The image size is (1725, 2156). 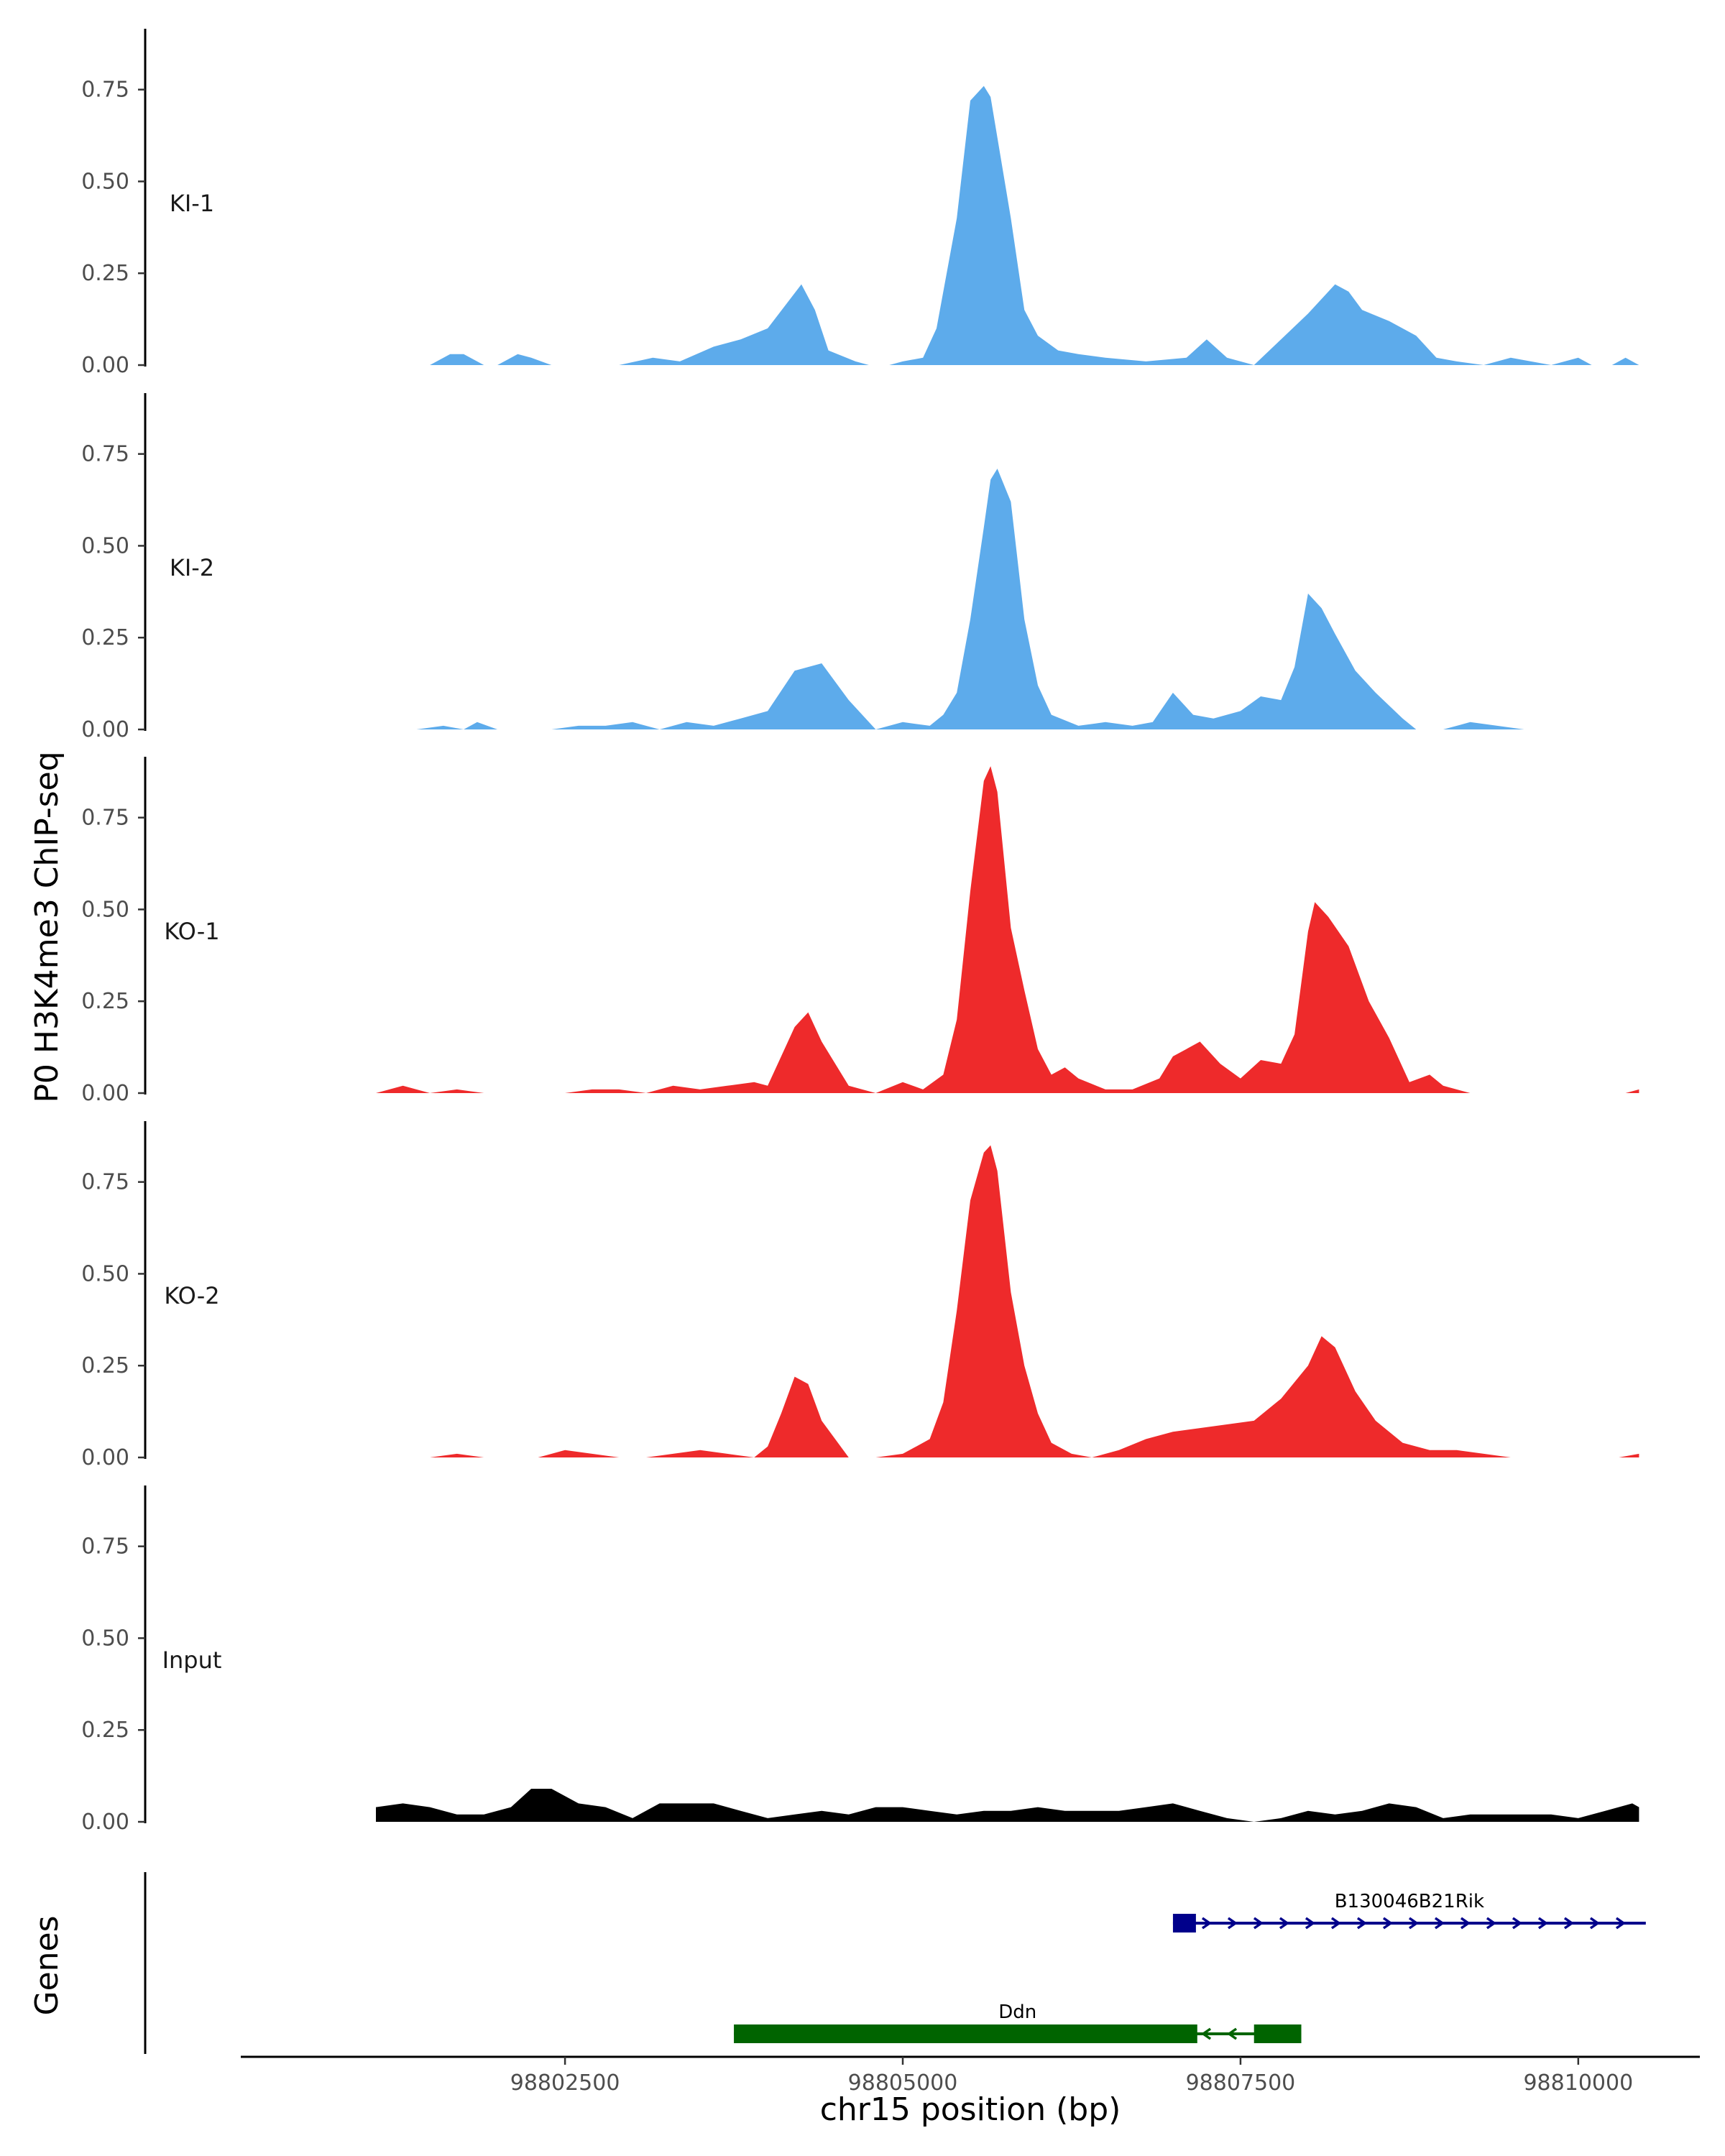 I want to click on track-label: Input, so click(x=192, y=1660).